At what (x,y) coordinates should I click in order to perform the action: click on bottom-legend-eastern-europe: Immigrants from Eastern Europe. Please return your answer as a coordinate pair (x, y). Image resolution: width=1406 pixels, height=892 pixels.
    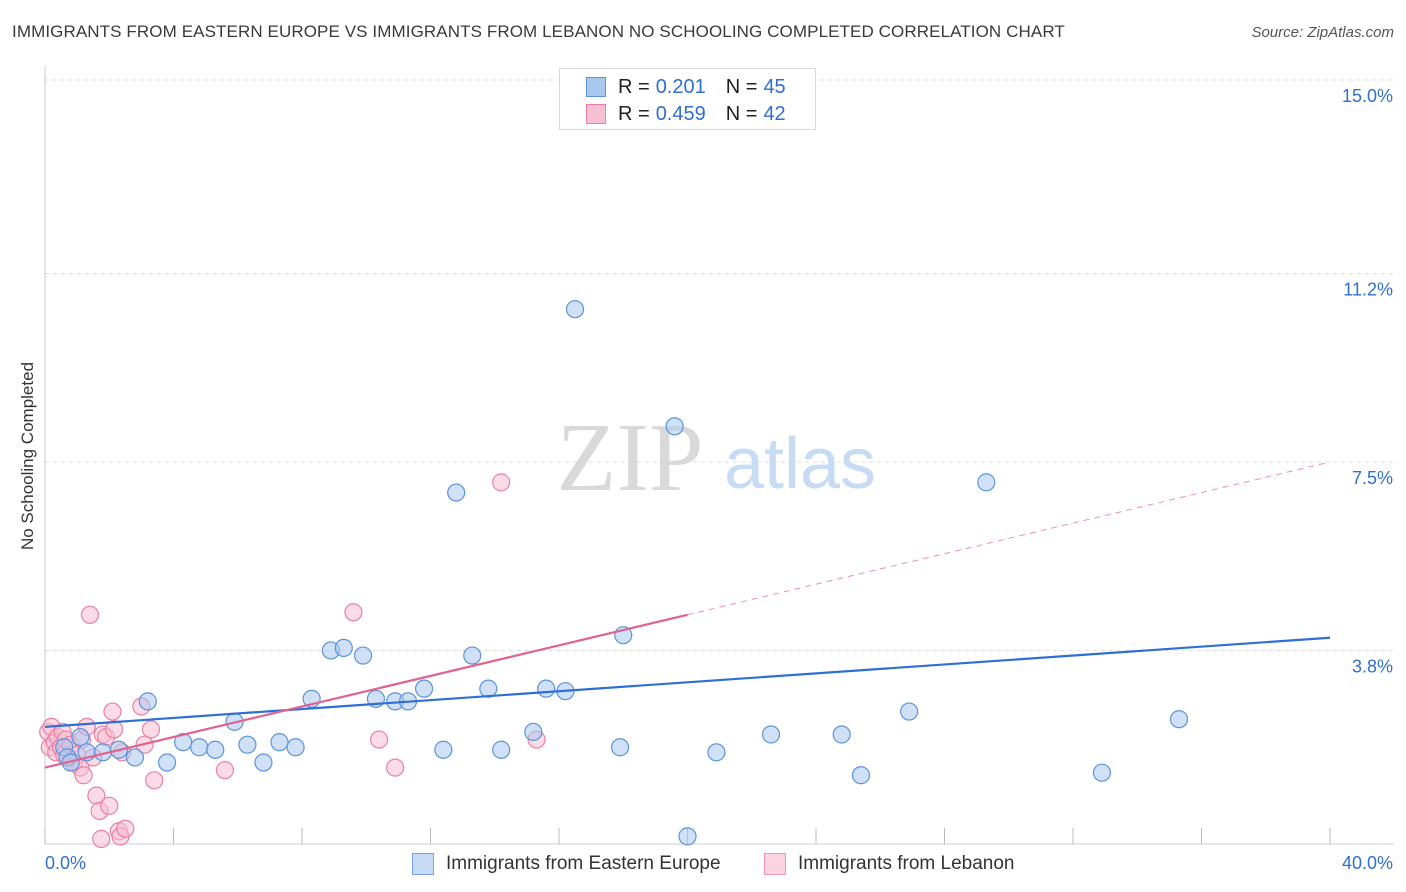
    Looking at the image, I should click on (566, 864).